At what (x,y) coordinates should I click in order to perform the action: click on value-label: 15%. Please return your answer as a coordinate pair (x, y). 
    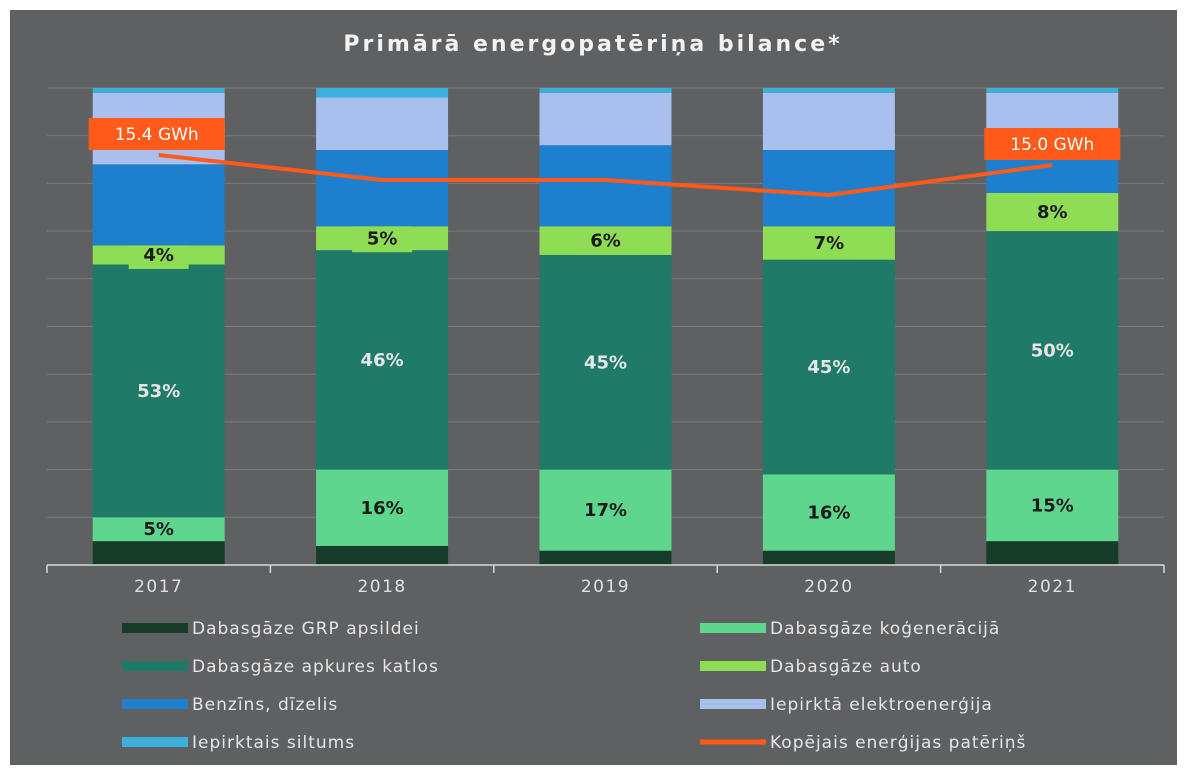
    Looking at the image, I should click on (1052, 505).